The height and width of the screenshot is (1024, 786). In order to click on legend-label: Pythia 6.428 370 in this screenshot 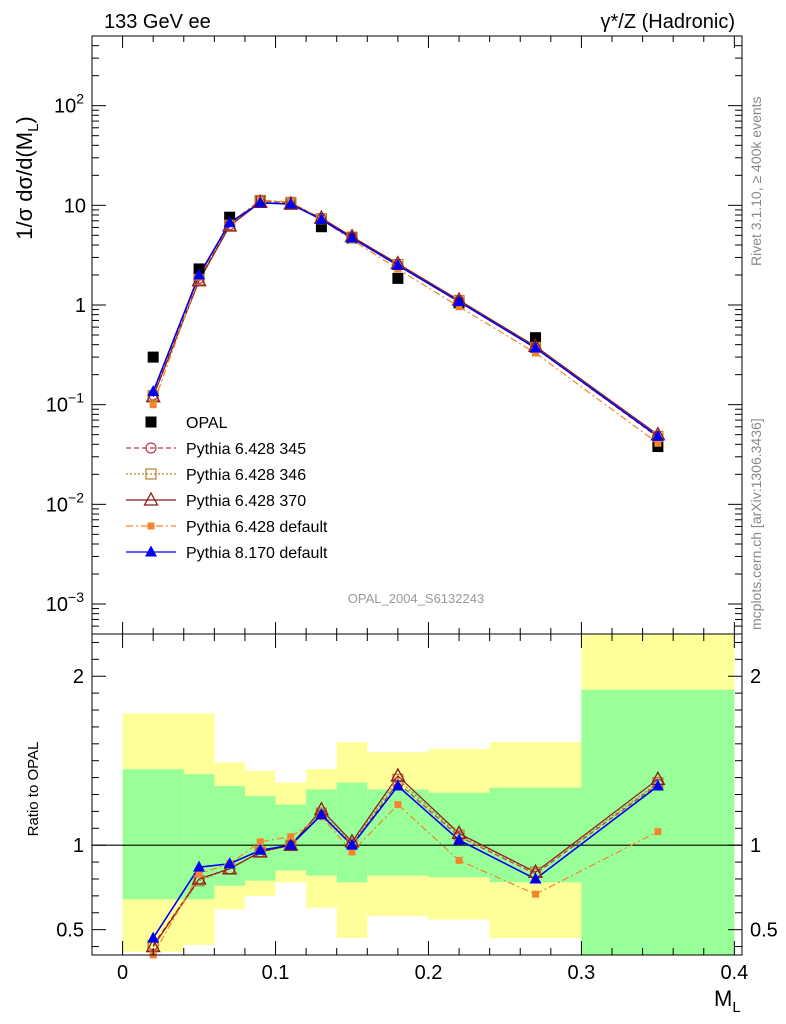, I will do `click(246, 501)`.